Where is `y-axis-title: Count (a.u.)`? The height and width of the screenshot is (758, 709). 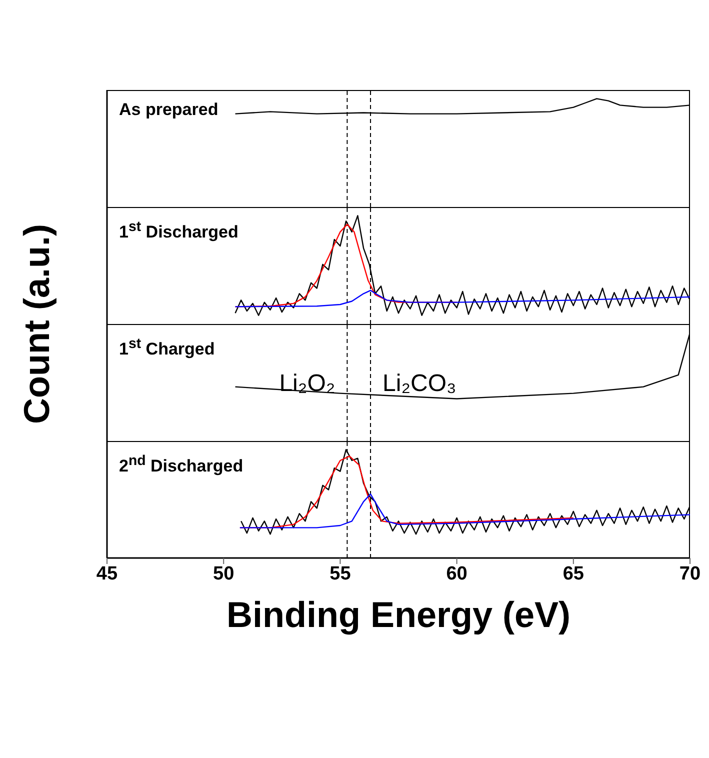
y-axis-title: Count (a.u.) is located at coordinates (37, 324).